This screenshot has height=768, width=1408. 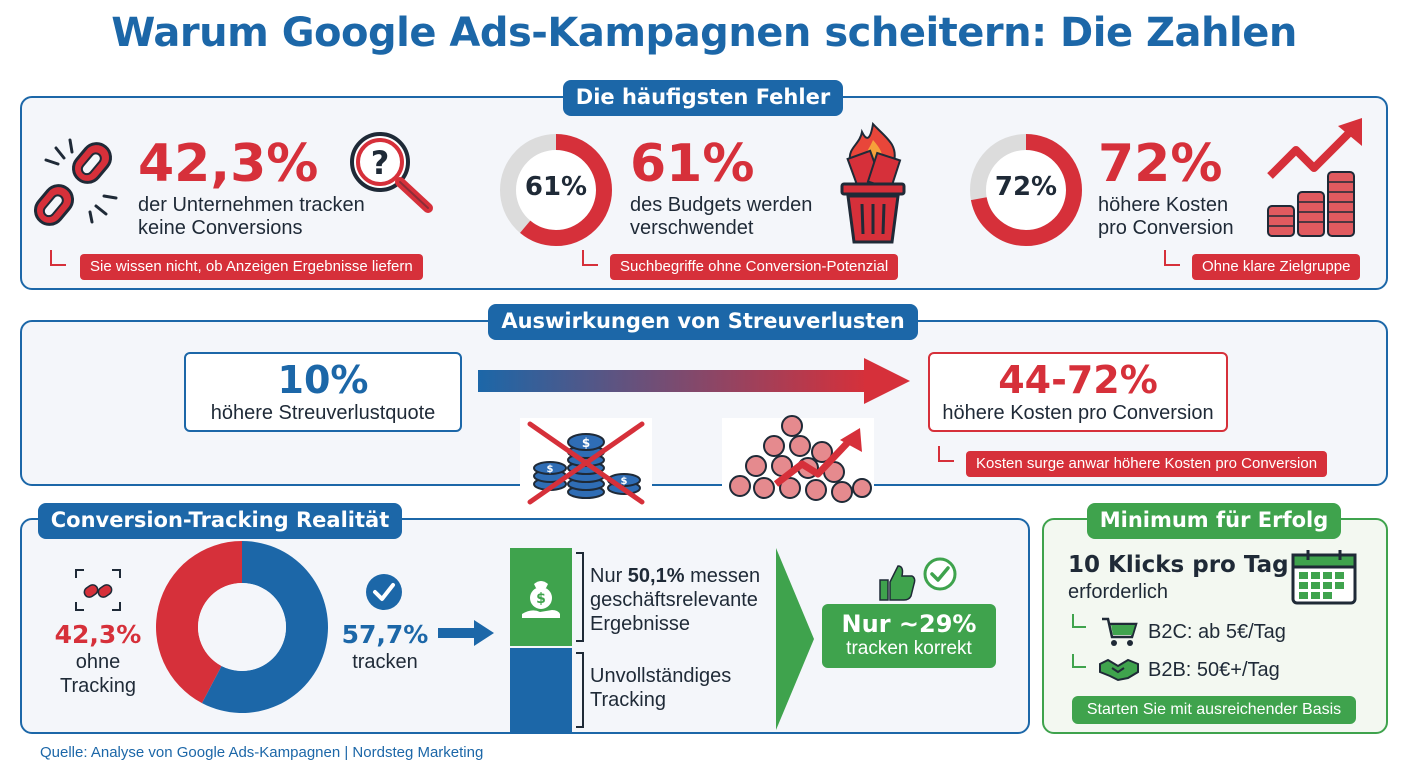 What do you see at coordinates (909, 648) in the screenshot?
I see `correct-tracking-label: tracken korrekt` at bounding box center [909, 648].